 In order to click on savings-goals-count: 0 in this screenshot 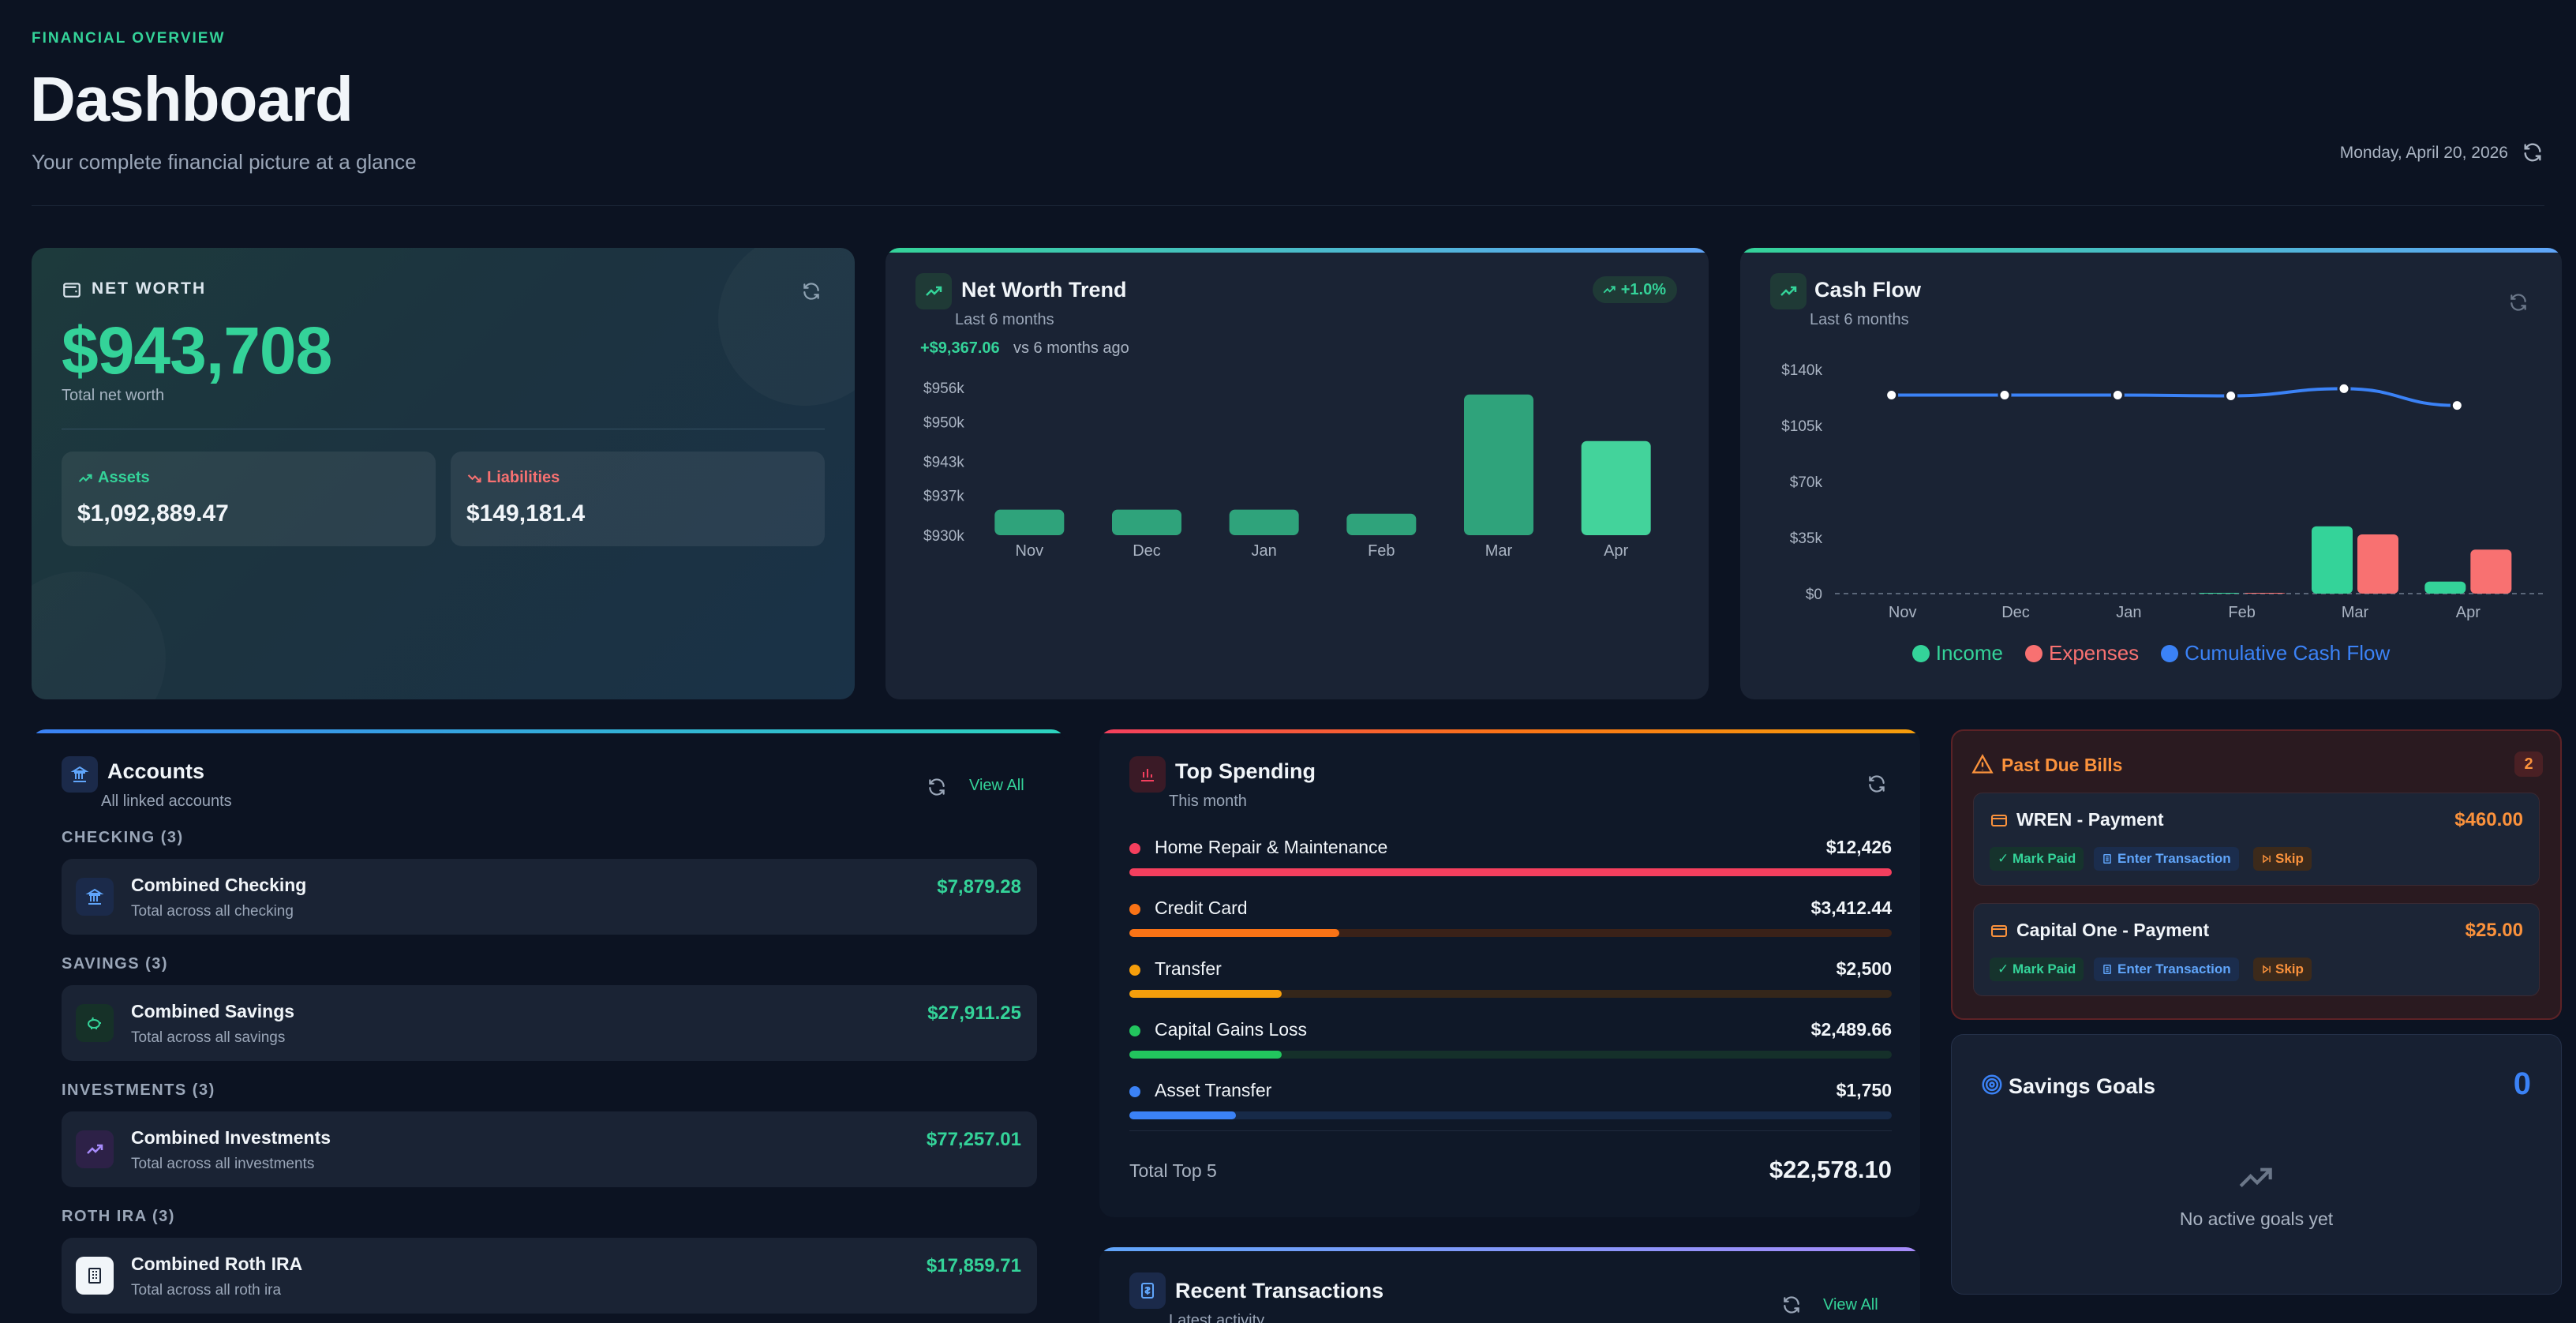, I will do `click(2522, 1083)`.